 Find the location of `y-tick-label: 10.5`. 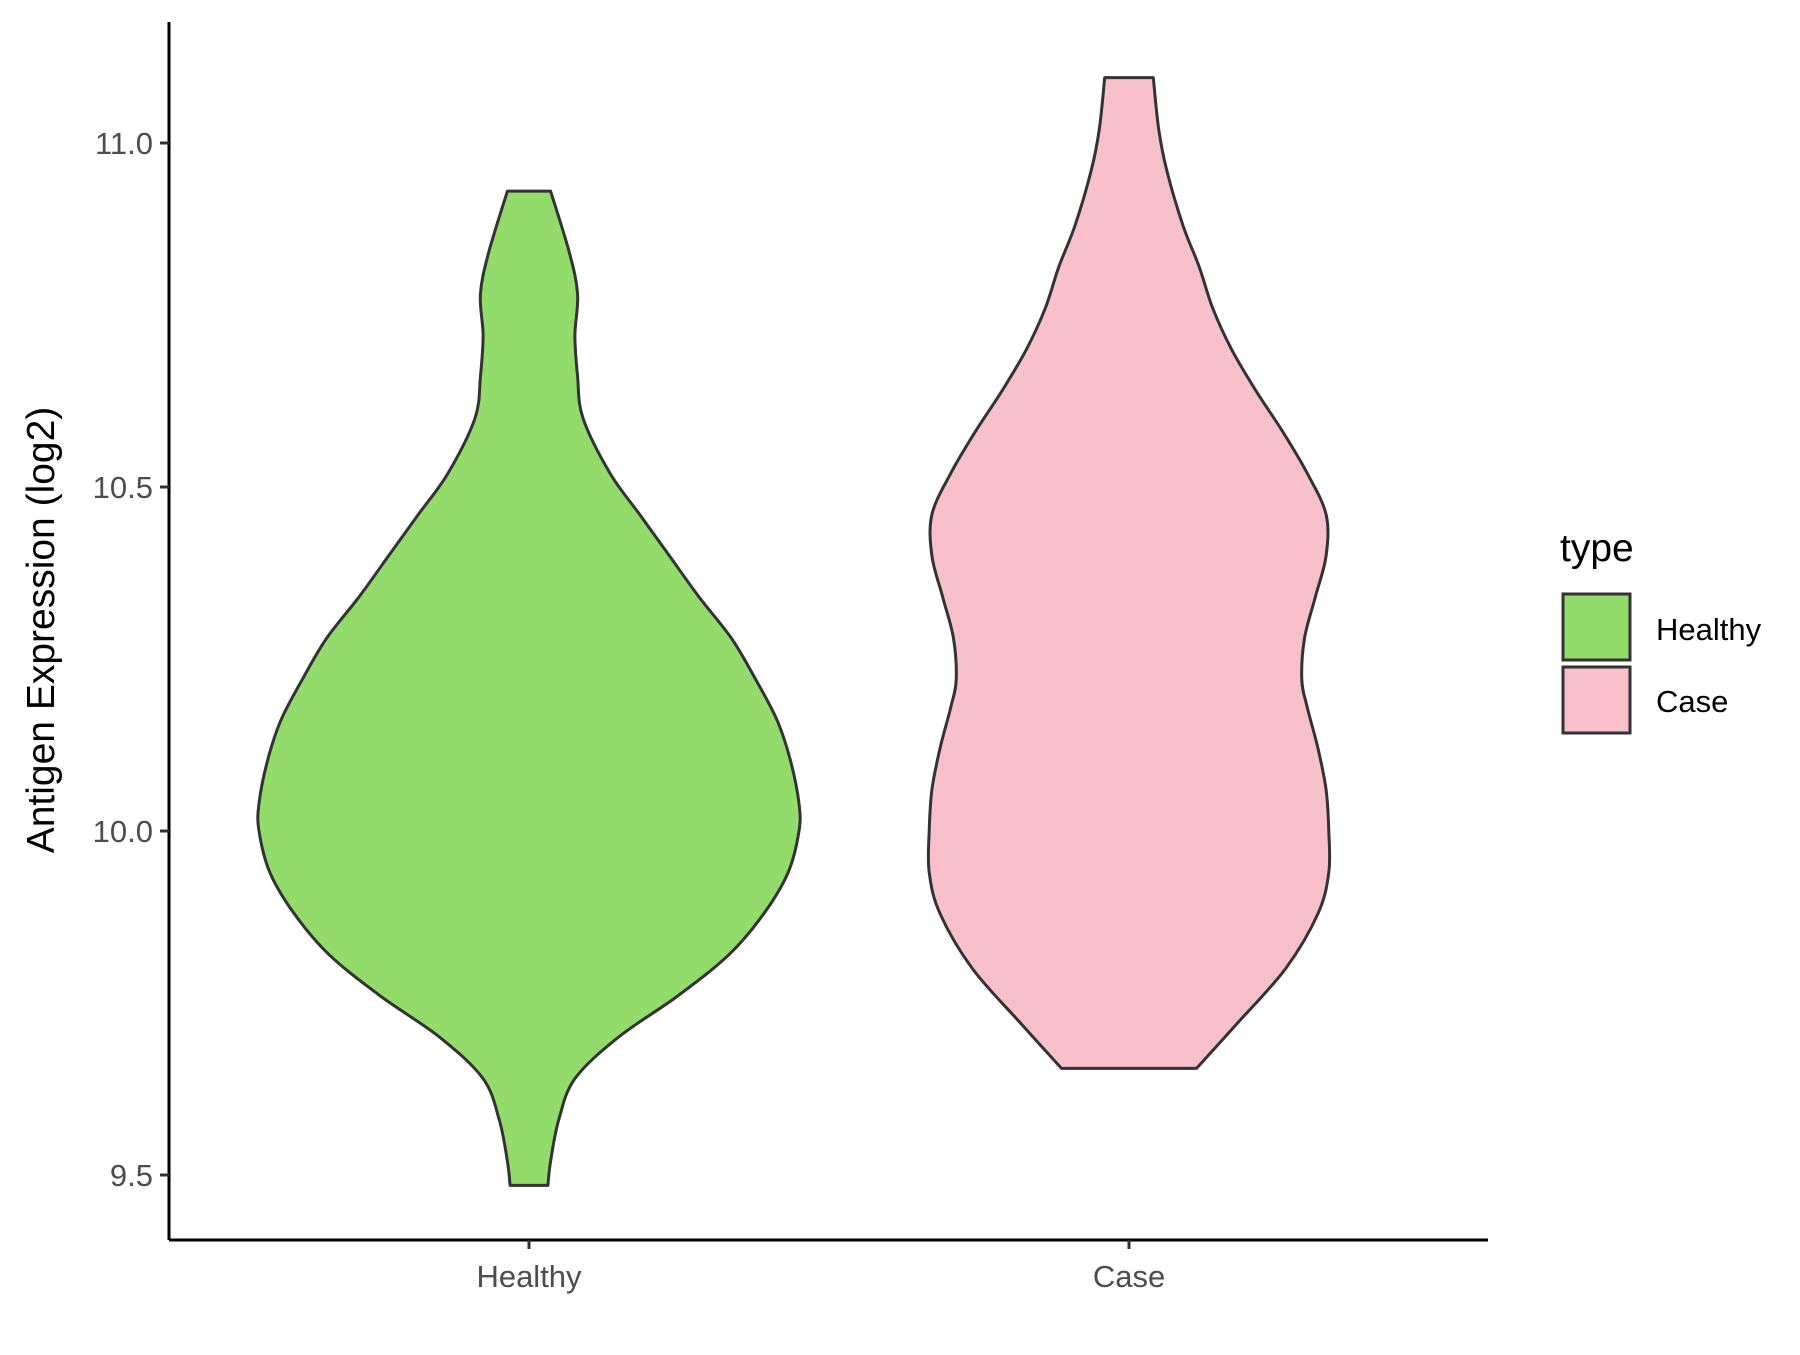

y-tick-label: 10.5 is located at coordinates (123, 487).